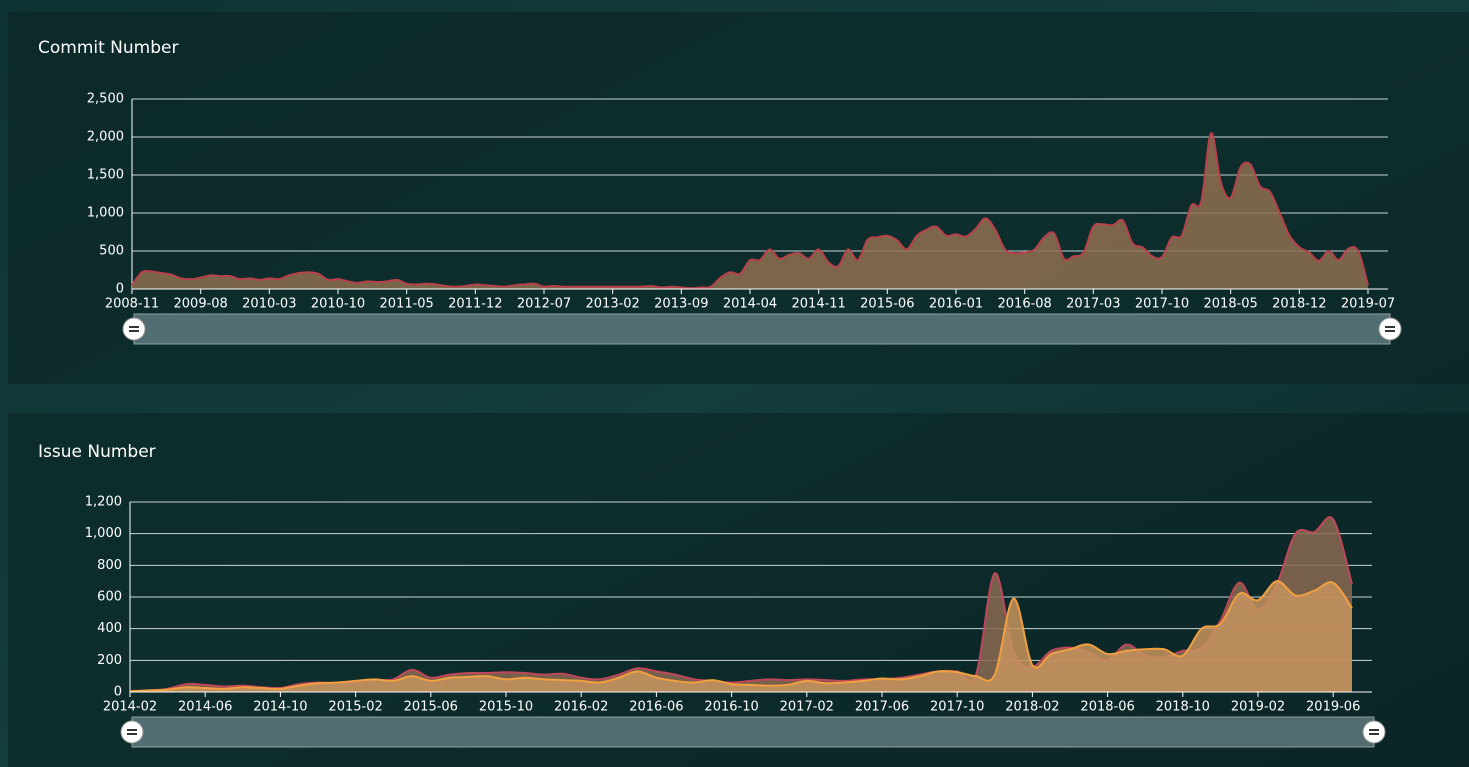 The image size is (1469, 767). I want to click on y-tick-label: 200, so click(109, 660).